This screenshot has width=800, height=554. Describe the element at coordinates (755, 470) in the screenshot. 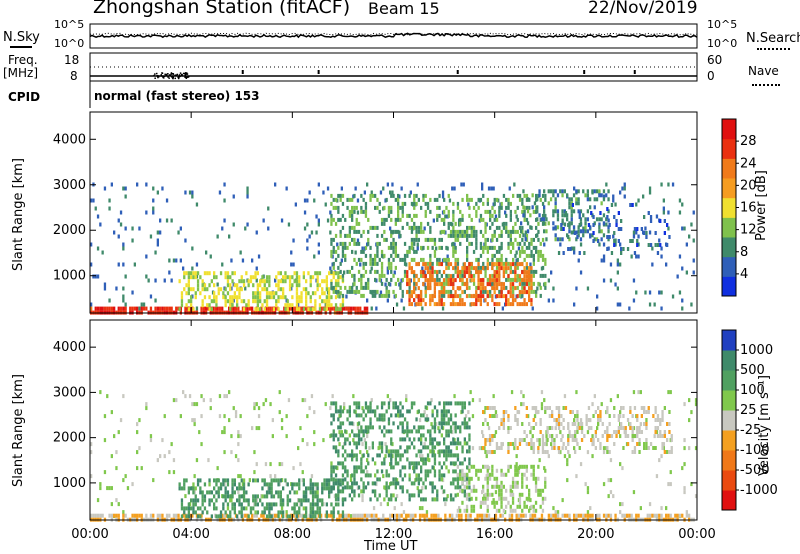

I see `velocity-colorbar-tick-label: -500` at that location.